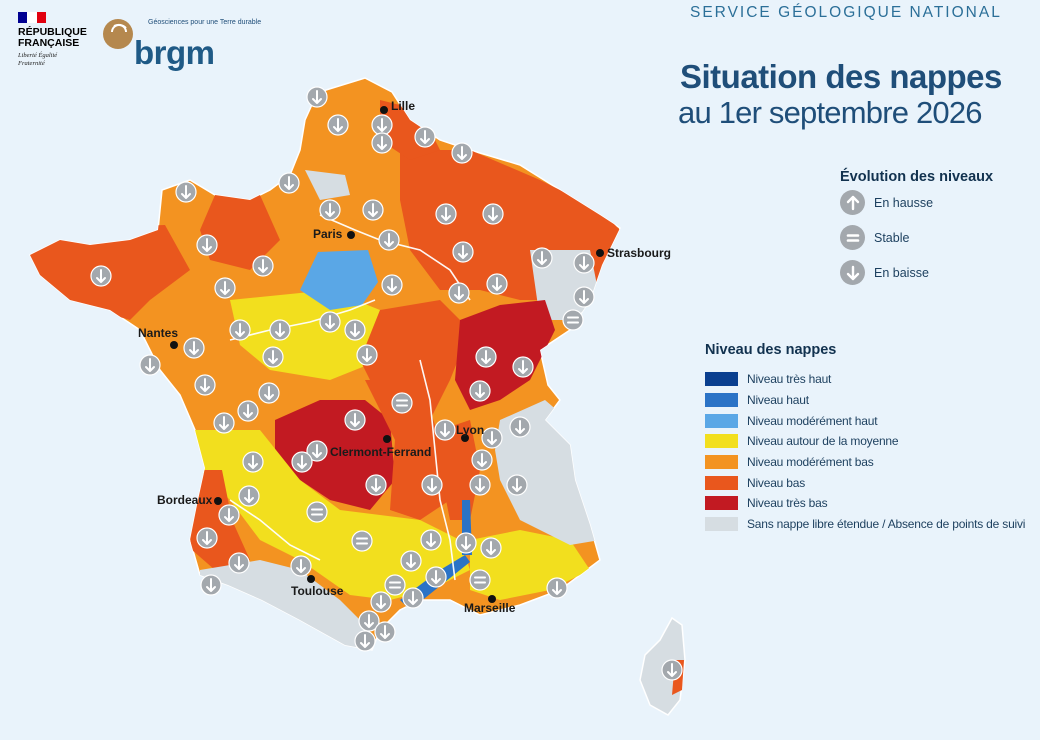 The image size is (1040, 740). Describe the element at coordinates (335, 455) in the screenshot. I see `region-massifcentral-tresbas` at that location.